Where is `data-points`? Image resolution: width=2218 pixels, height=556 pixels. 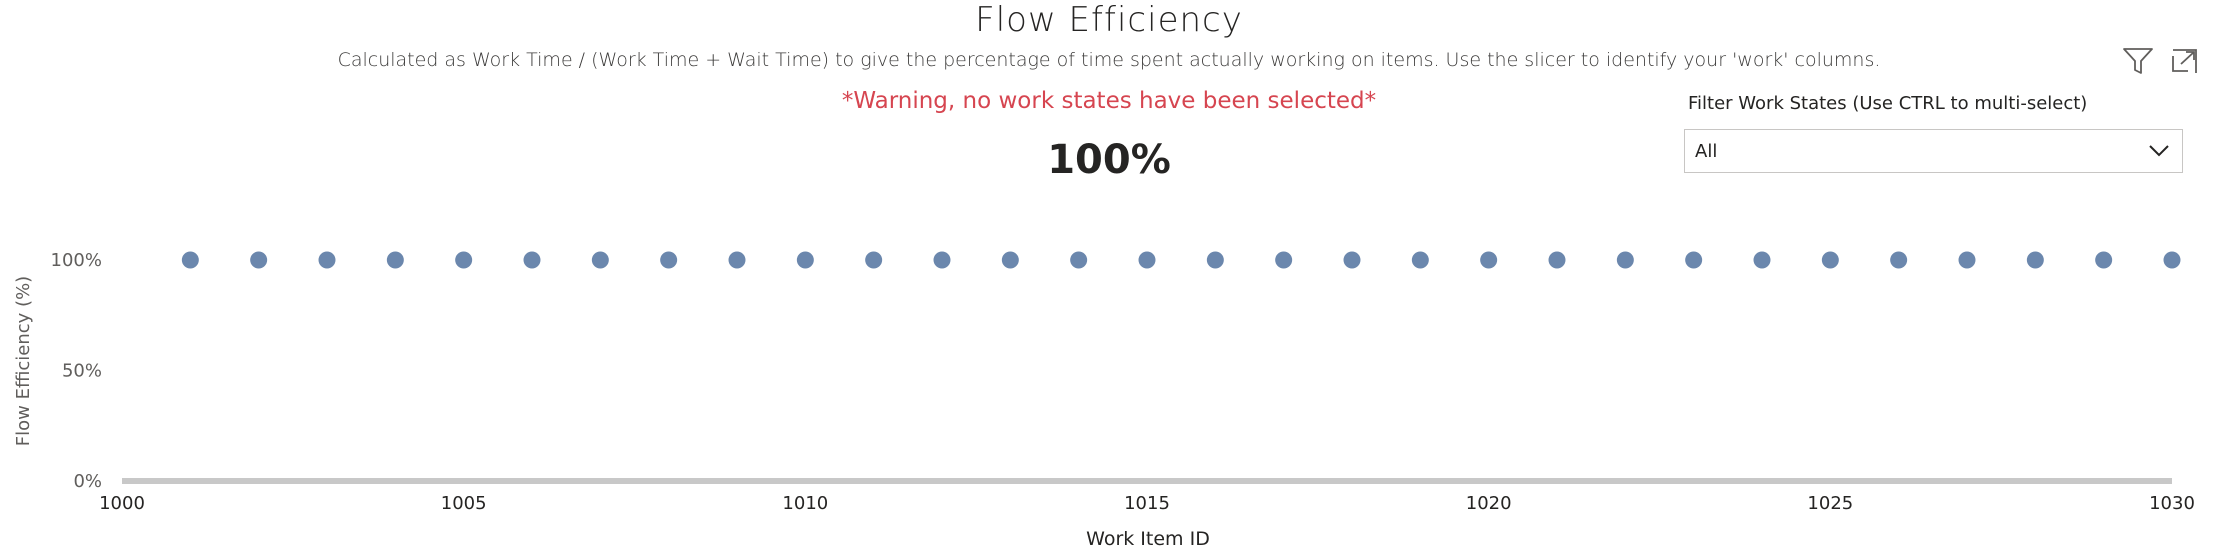 data-points is located at coordinates (1181, 260).